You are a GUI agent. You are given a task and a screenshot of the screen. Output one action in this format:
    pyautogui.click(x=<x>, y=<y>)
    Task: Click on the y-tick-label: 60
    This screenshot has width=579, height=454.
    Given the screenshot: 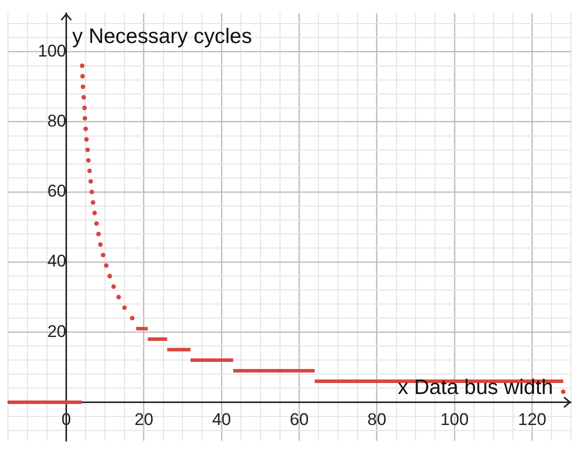 What is the action you would take?
    pyautogui.click(x=56, y=191)
    